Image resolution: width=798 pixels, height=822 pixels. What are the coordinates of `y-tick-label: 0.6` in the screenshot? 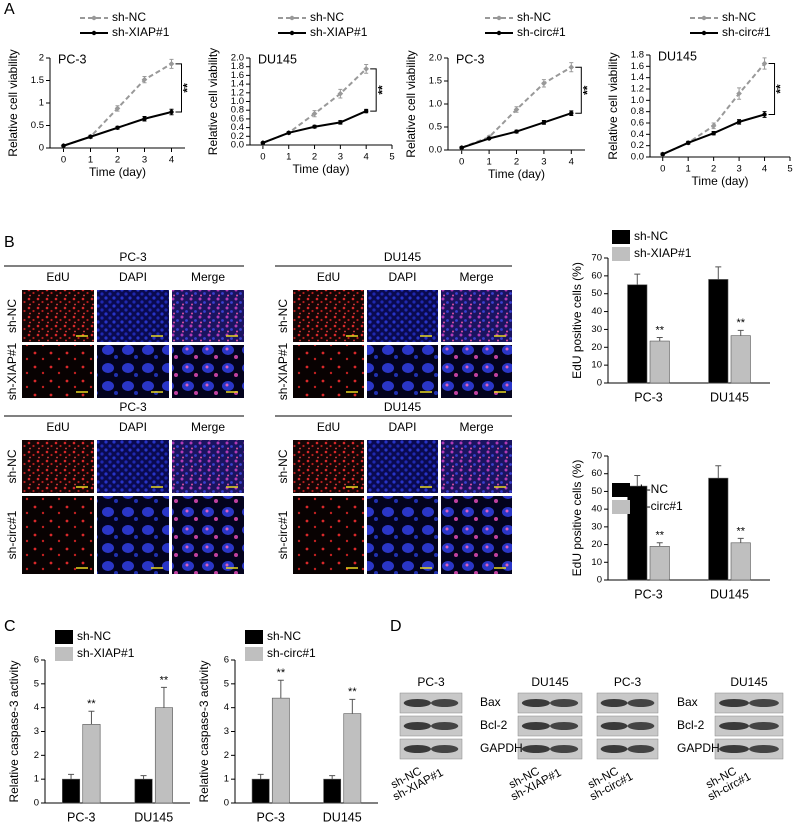 It's located at (237, 118).